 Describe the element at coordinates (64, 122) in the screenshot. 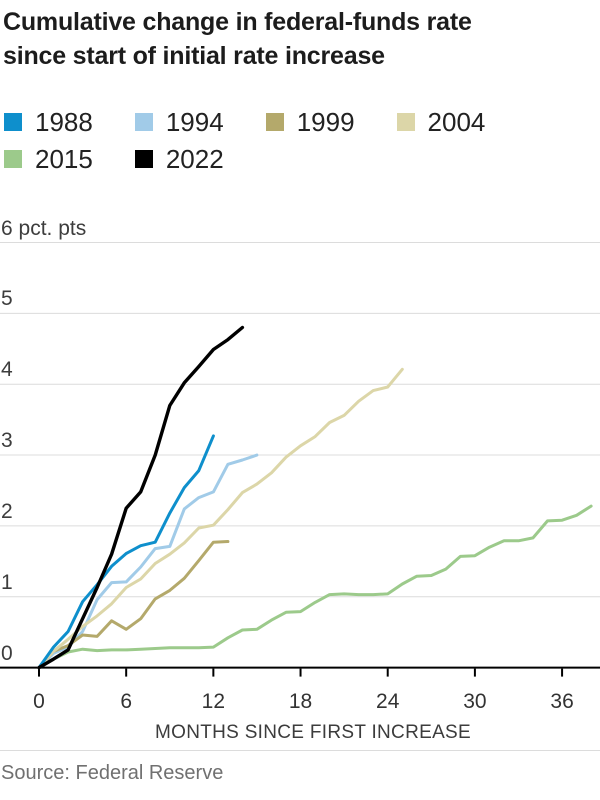

I see `legend-label: 1988` at that location.